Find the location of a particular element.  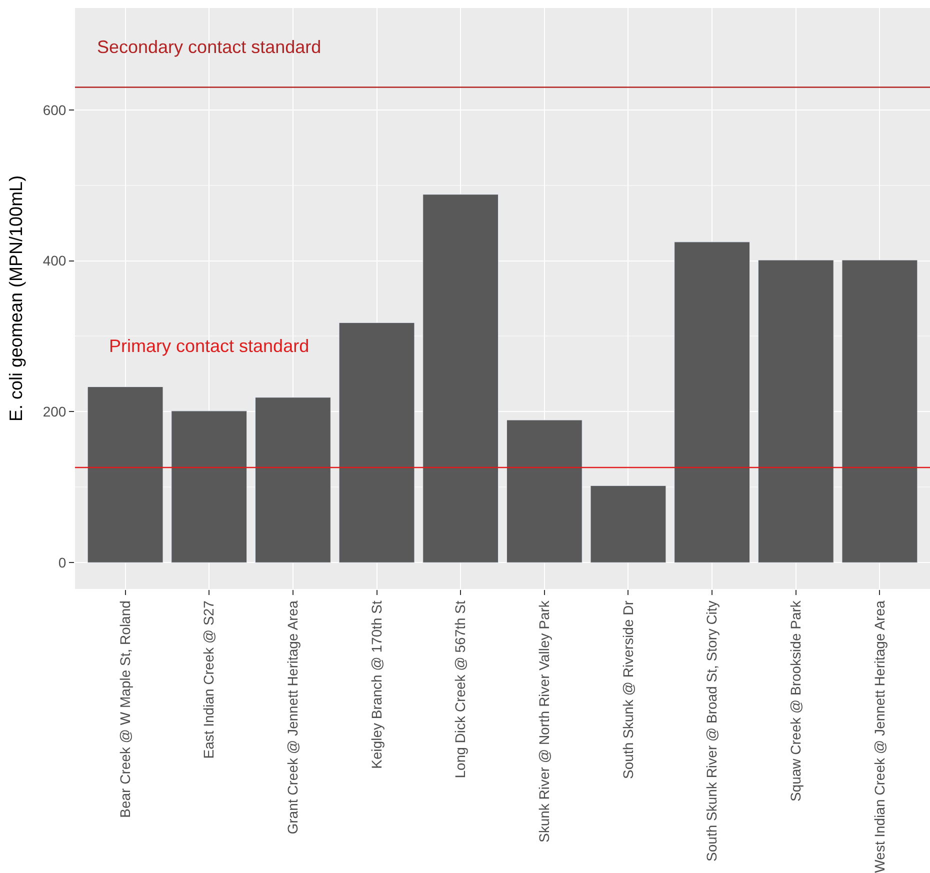

x-tick-label: South Skunk River @ Broad St, Story City is located at coordinates (712, 731).